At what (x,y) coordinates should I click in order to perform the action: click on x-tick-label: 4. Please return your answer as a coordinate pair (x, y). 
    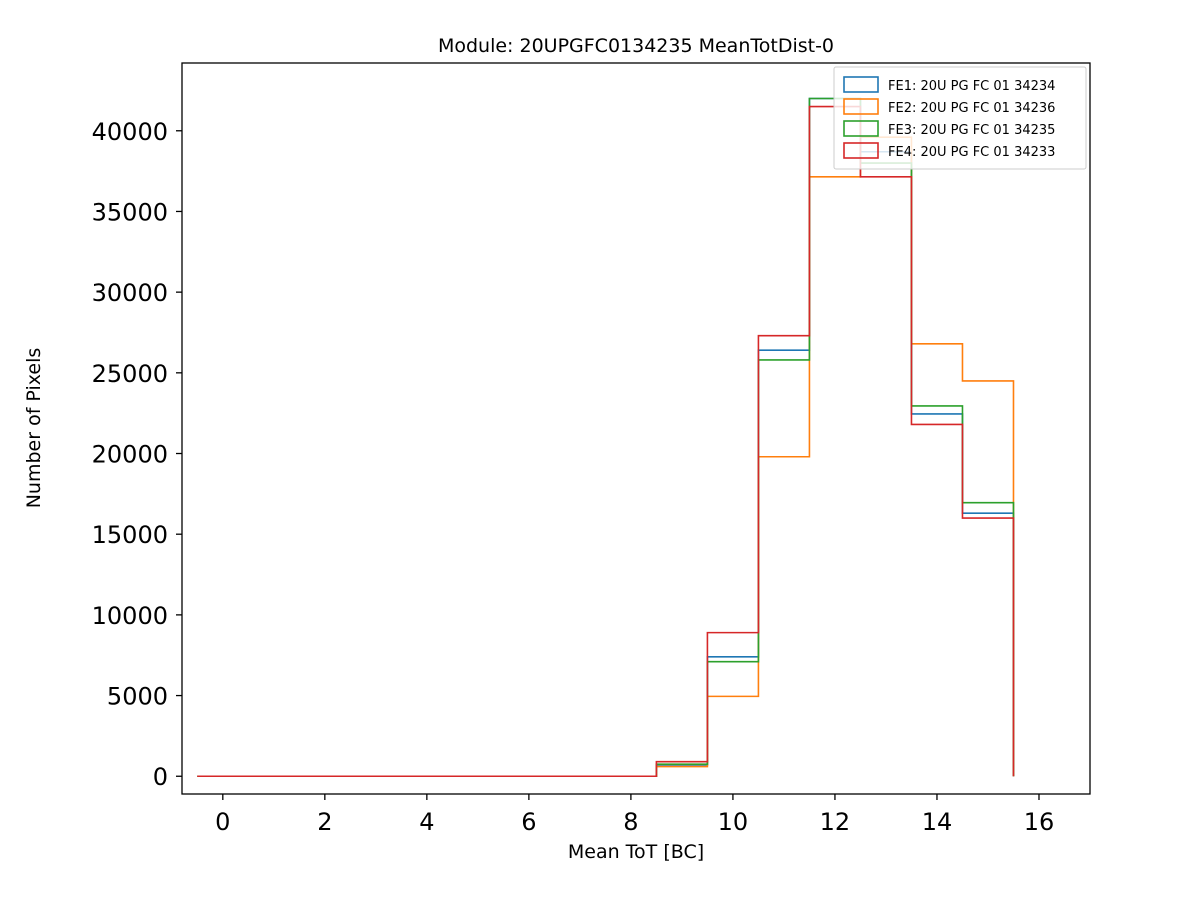
    Looking at the image, I should click on (426, 822).